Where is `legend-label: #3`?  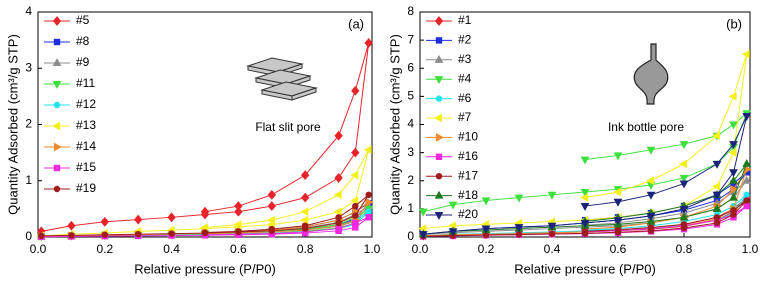 legend-label: #3 is located at coordinates (465, 59).